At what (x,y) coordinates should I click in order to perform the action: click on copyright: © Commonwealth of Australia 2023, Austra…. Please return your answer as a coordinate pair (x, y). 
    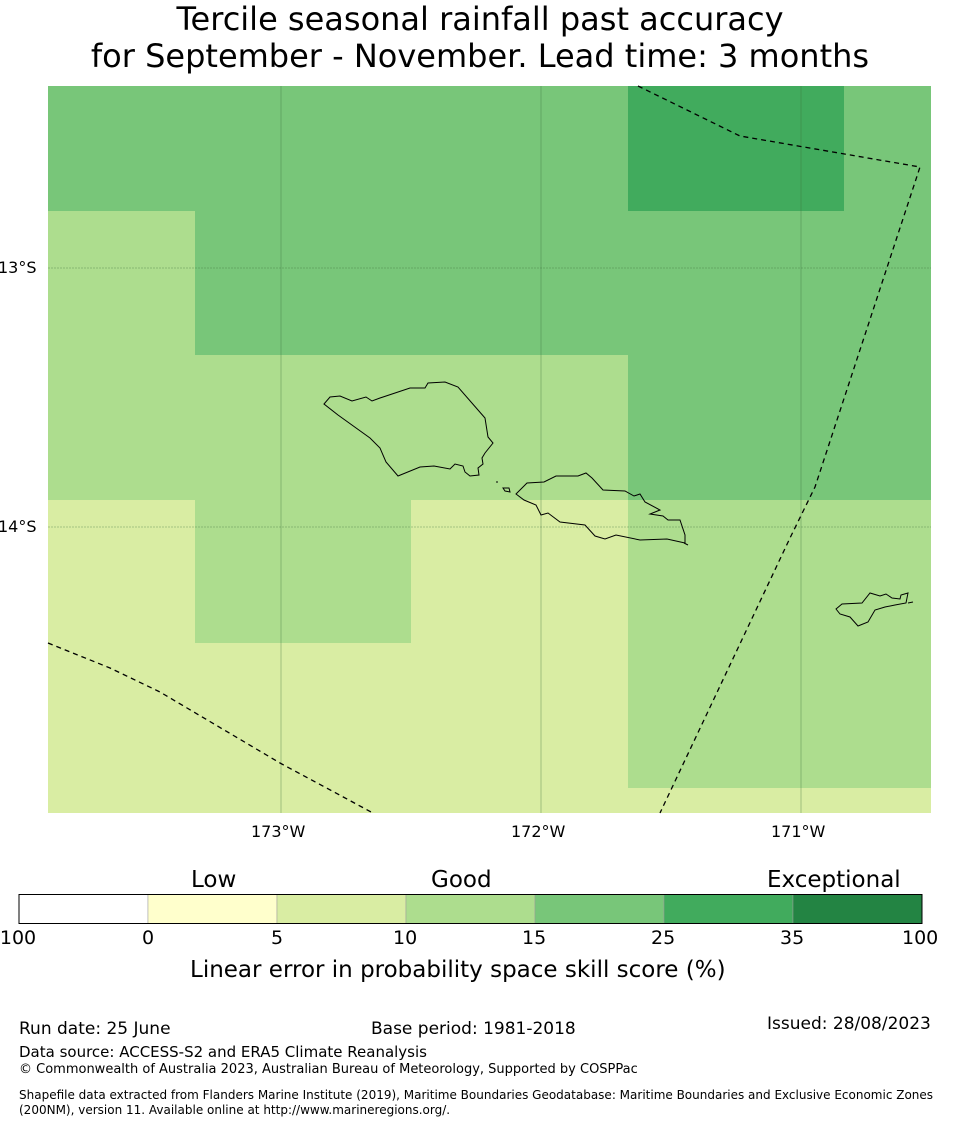
    Looking at the image, I should click on (328, 1069).